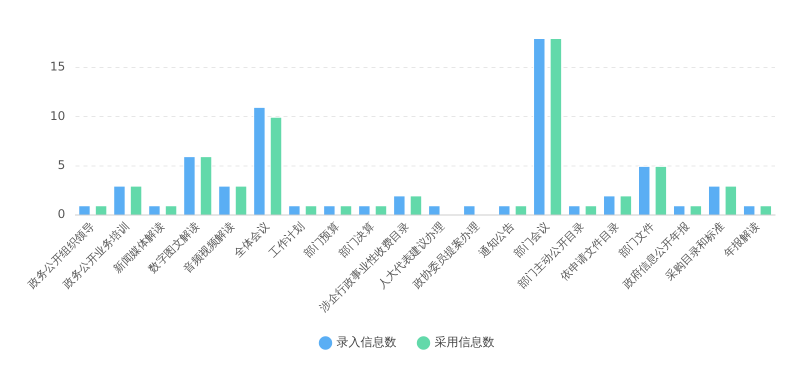  I want to click on legend-label: 采用信息数, so click(464, 342).